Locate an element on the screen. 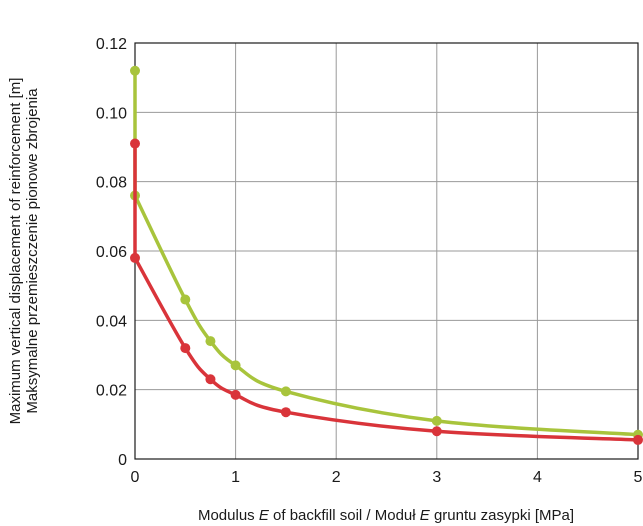 This screenshot has width=643, height=526. x-tick-label: 1 is located at coordinates (235, 477).